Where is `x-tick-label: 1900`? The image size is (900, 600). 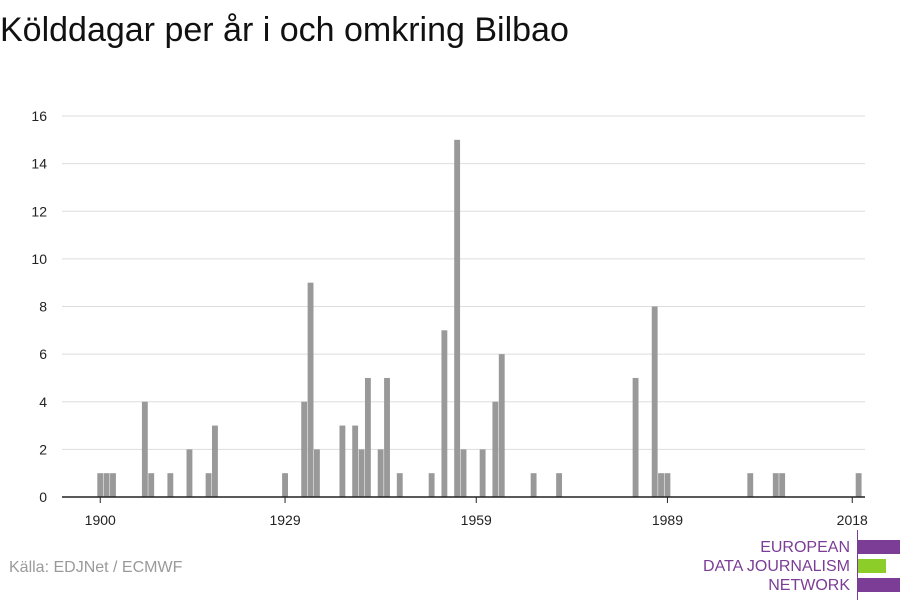 x-tick-label: 1900 is located at coordinates (100, 520).